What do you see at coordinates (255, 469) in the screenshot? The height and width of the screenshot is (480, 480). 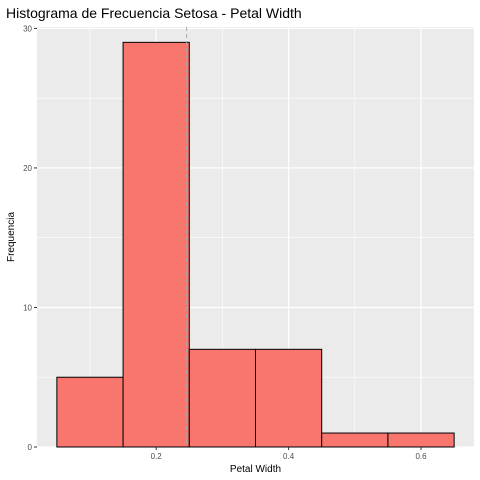 I see `x-axis-title: Petal Width` at bounding box center [255, 469].